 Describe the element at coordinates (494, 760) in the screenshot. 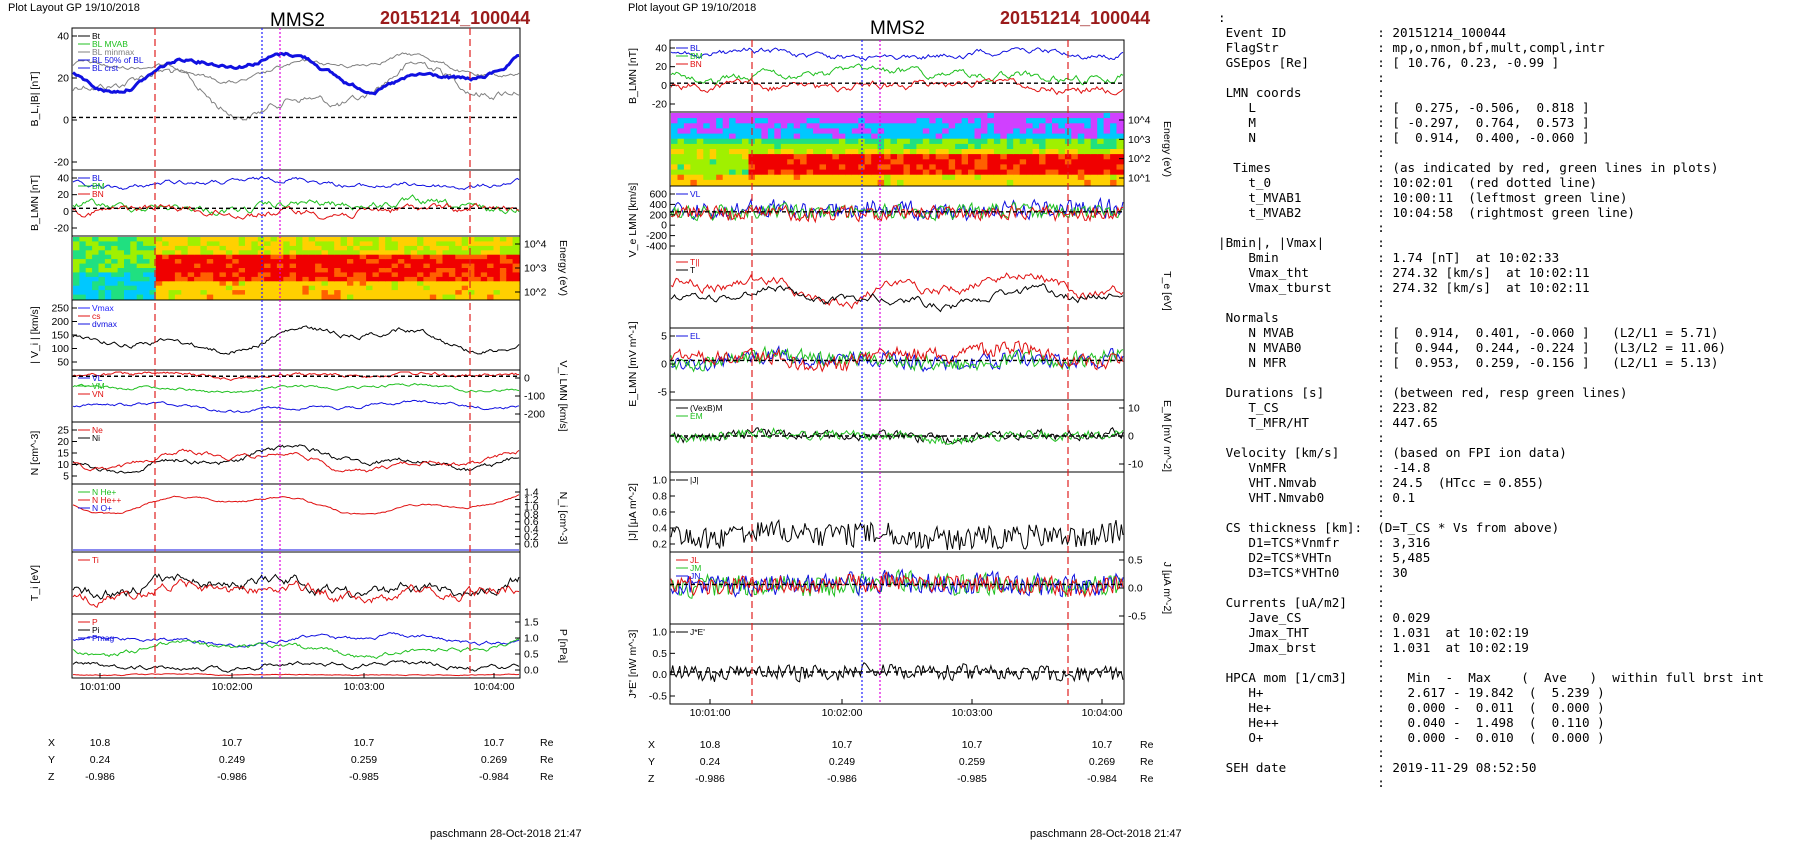

I see `pos-table-value: 0.269` at that location.